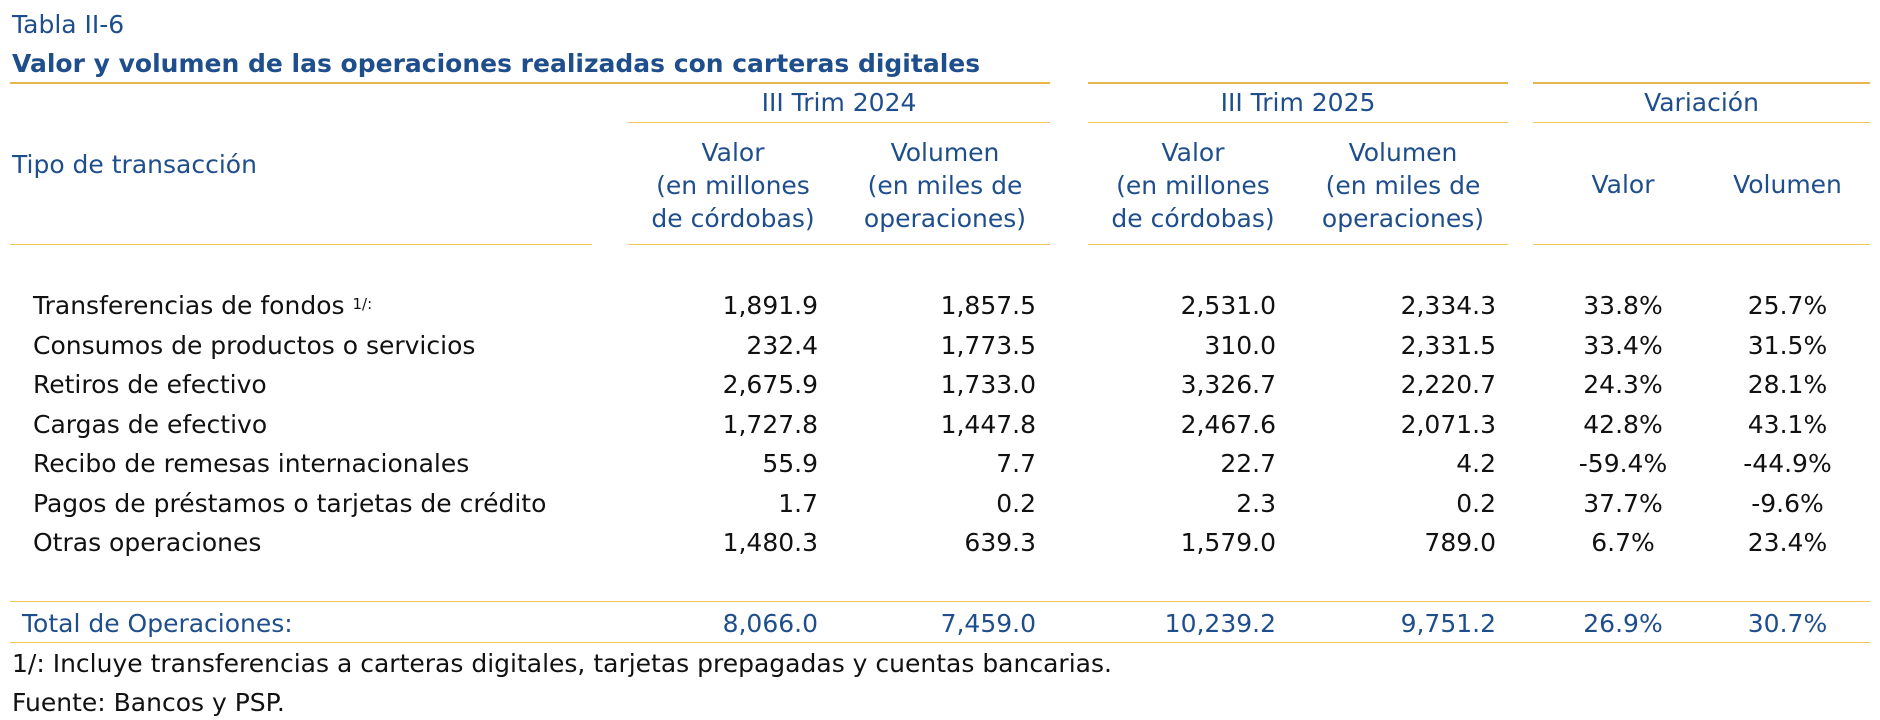 The image size is (1880, 720). What do you see at coordinates (733, 185) in the screenshot?
I see `col-header-valor-2024: Valor (en millones de córdobas)` at bounding box center [733, 185].